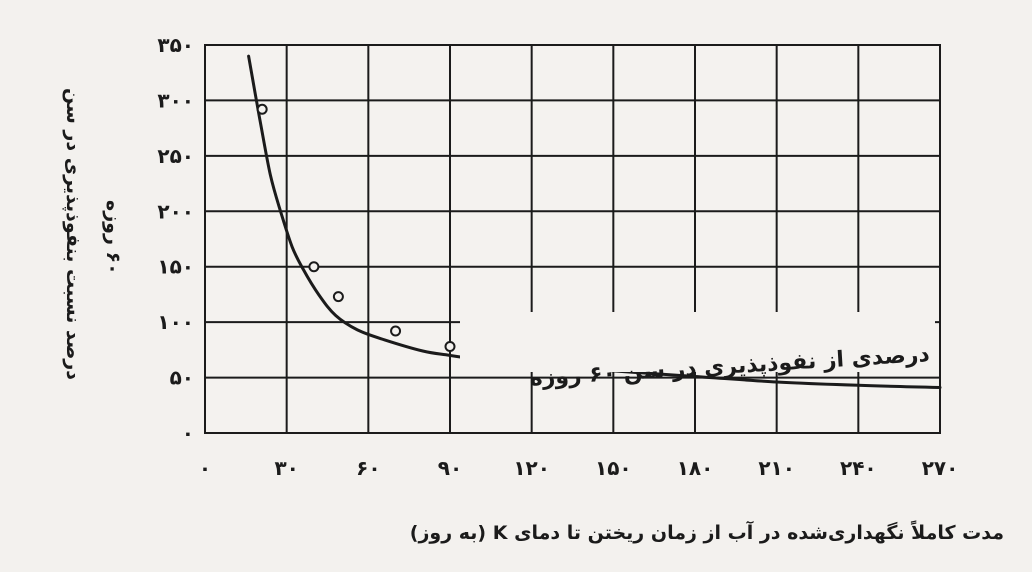 The image size is (1032, 572). I want to click on y-tick-labels: ۰ ۵۰ ۱۰۰ ۱۵۰ ۲۰۰ ۲۵۰ ۳۰۰ ۳۵۰, so click(175, 239).